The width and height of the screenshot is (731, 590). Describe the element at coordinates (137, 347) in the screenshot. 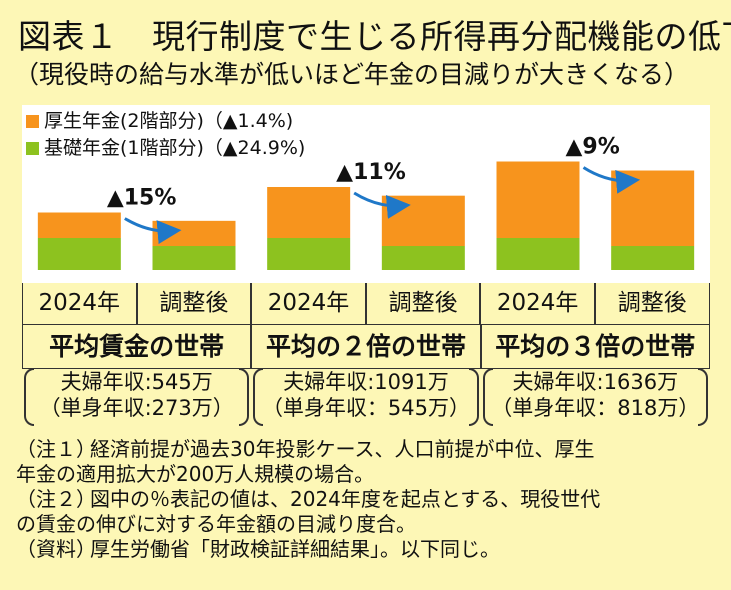

I see `group-label: 平均賃金の世帯` at that location.